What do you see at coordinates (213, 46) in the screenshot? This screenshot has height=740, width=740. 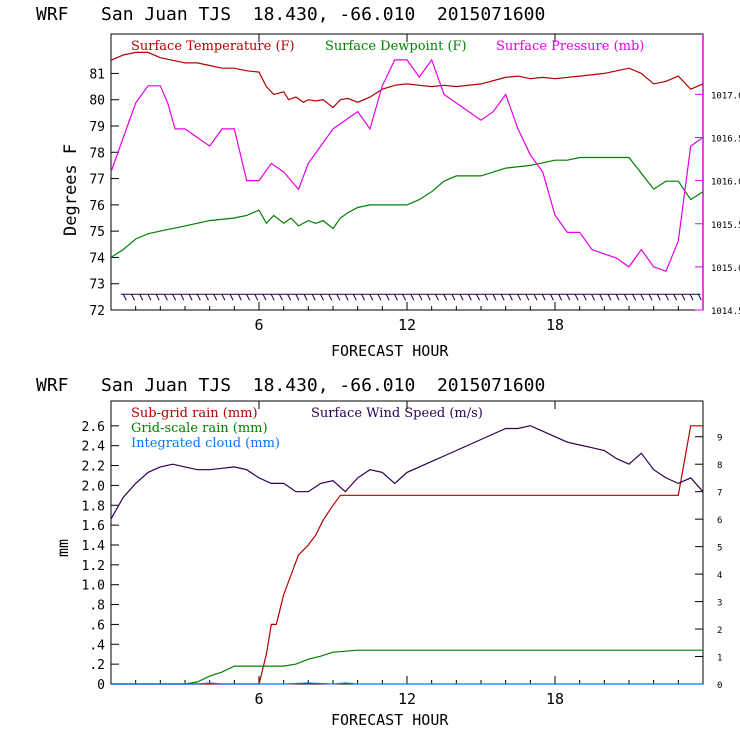 I see `legend-surface-temperature: Surface Temperature (F)` at bounding box center [213, 46].